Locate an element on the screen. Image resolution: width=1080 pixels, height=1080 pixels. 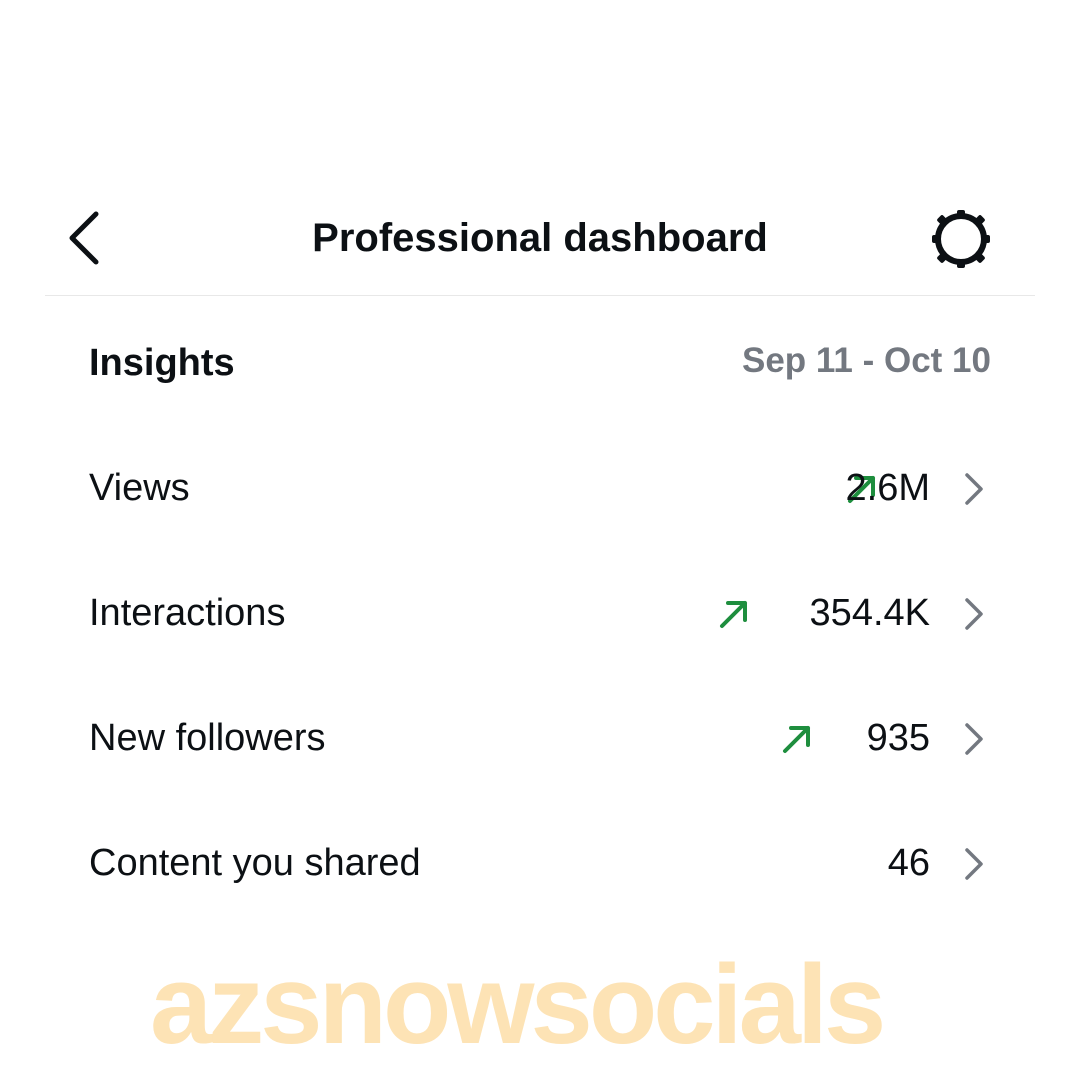
insights-heading: Insights is located at coordinates (162, 363).